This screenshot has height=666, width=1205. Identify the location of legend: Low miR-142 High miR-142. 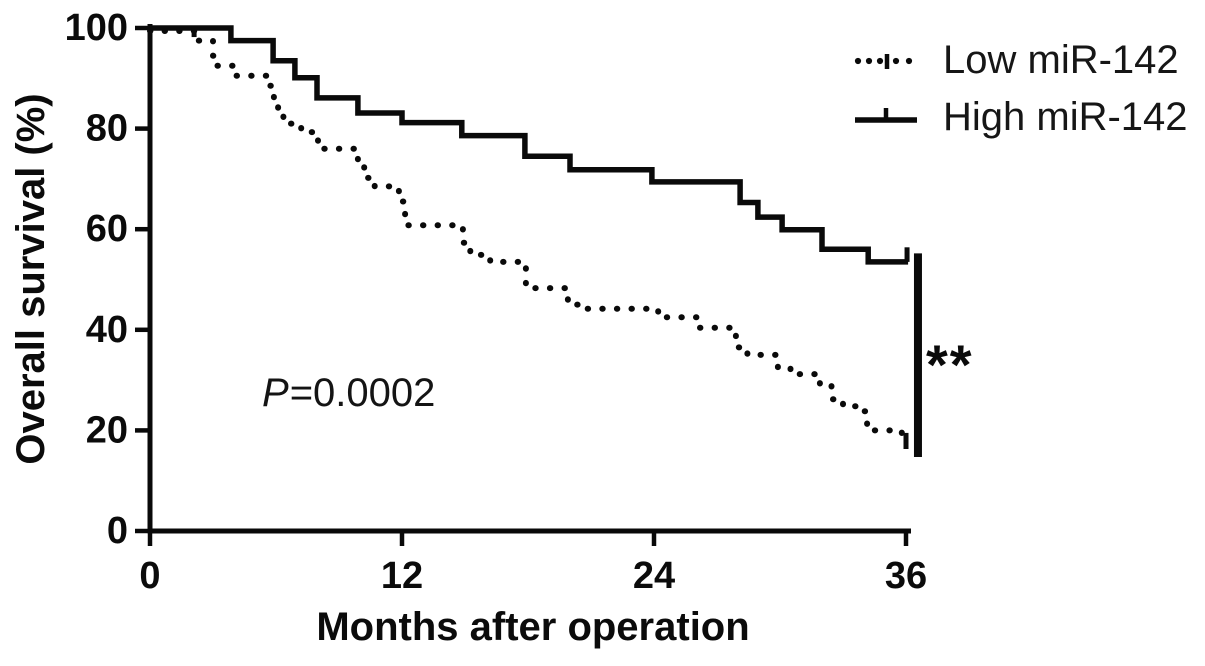
(1020, 88).